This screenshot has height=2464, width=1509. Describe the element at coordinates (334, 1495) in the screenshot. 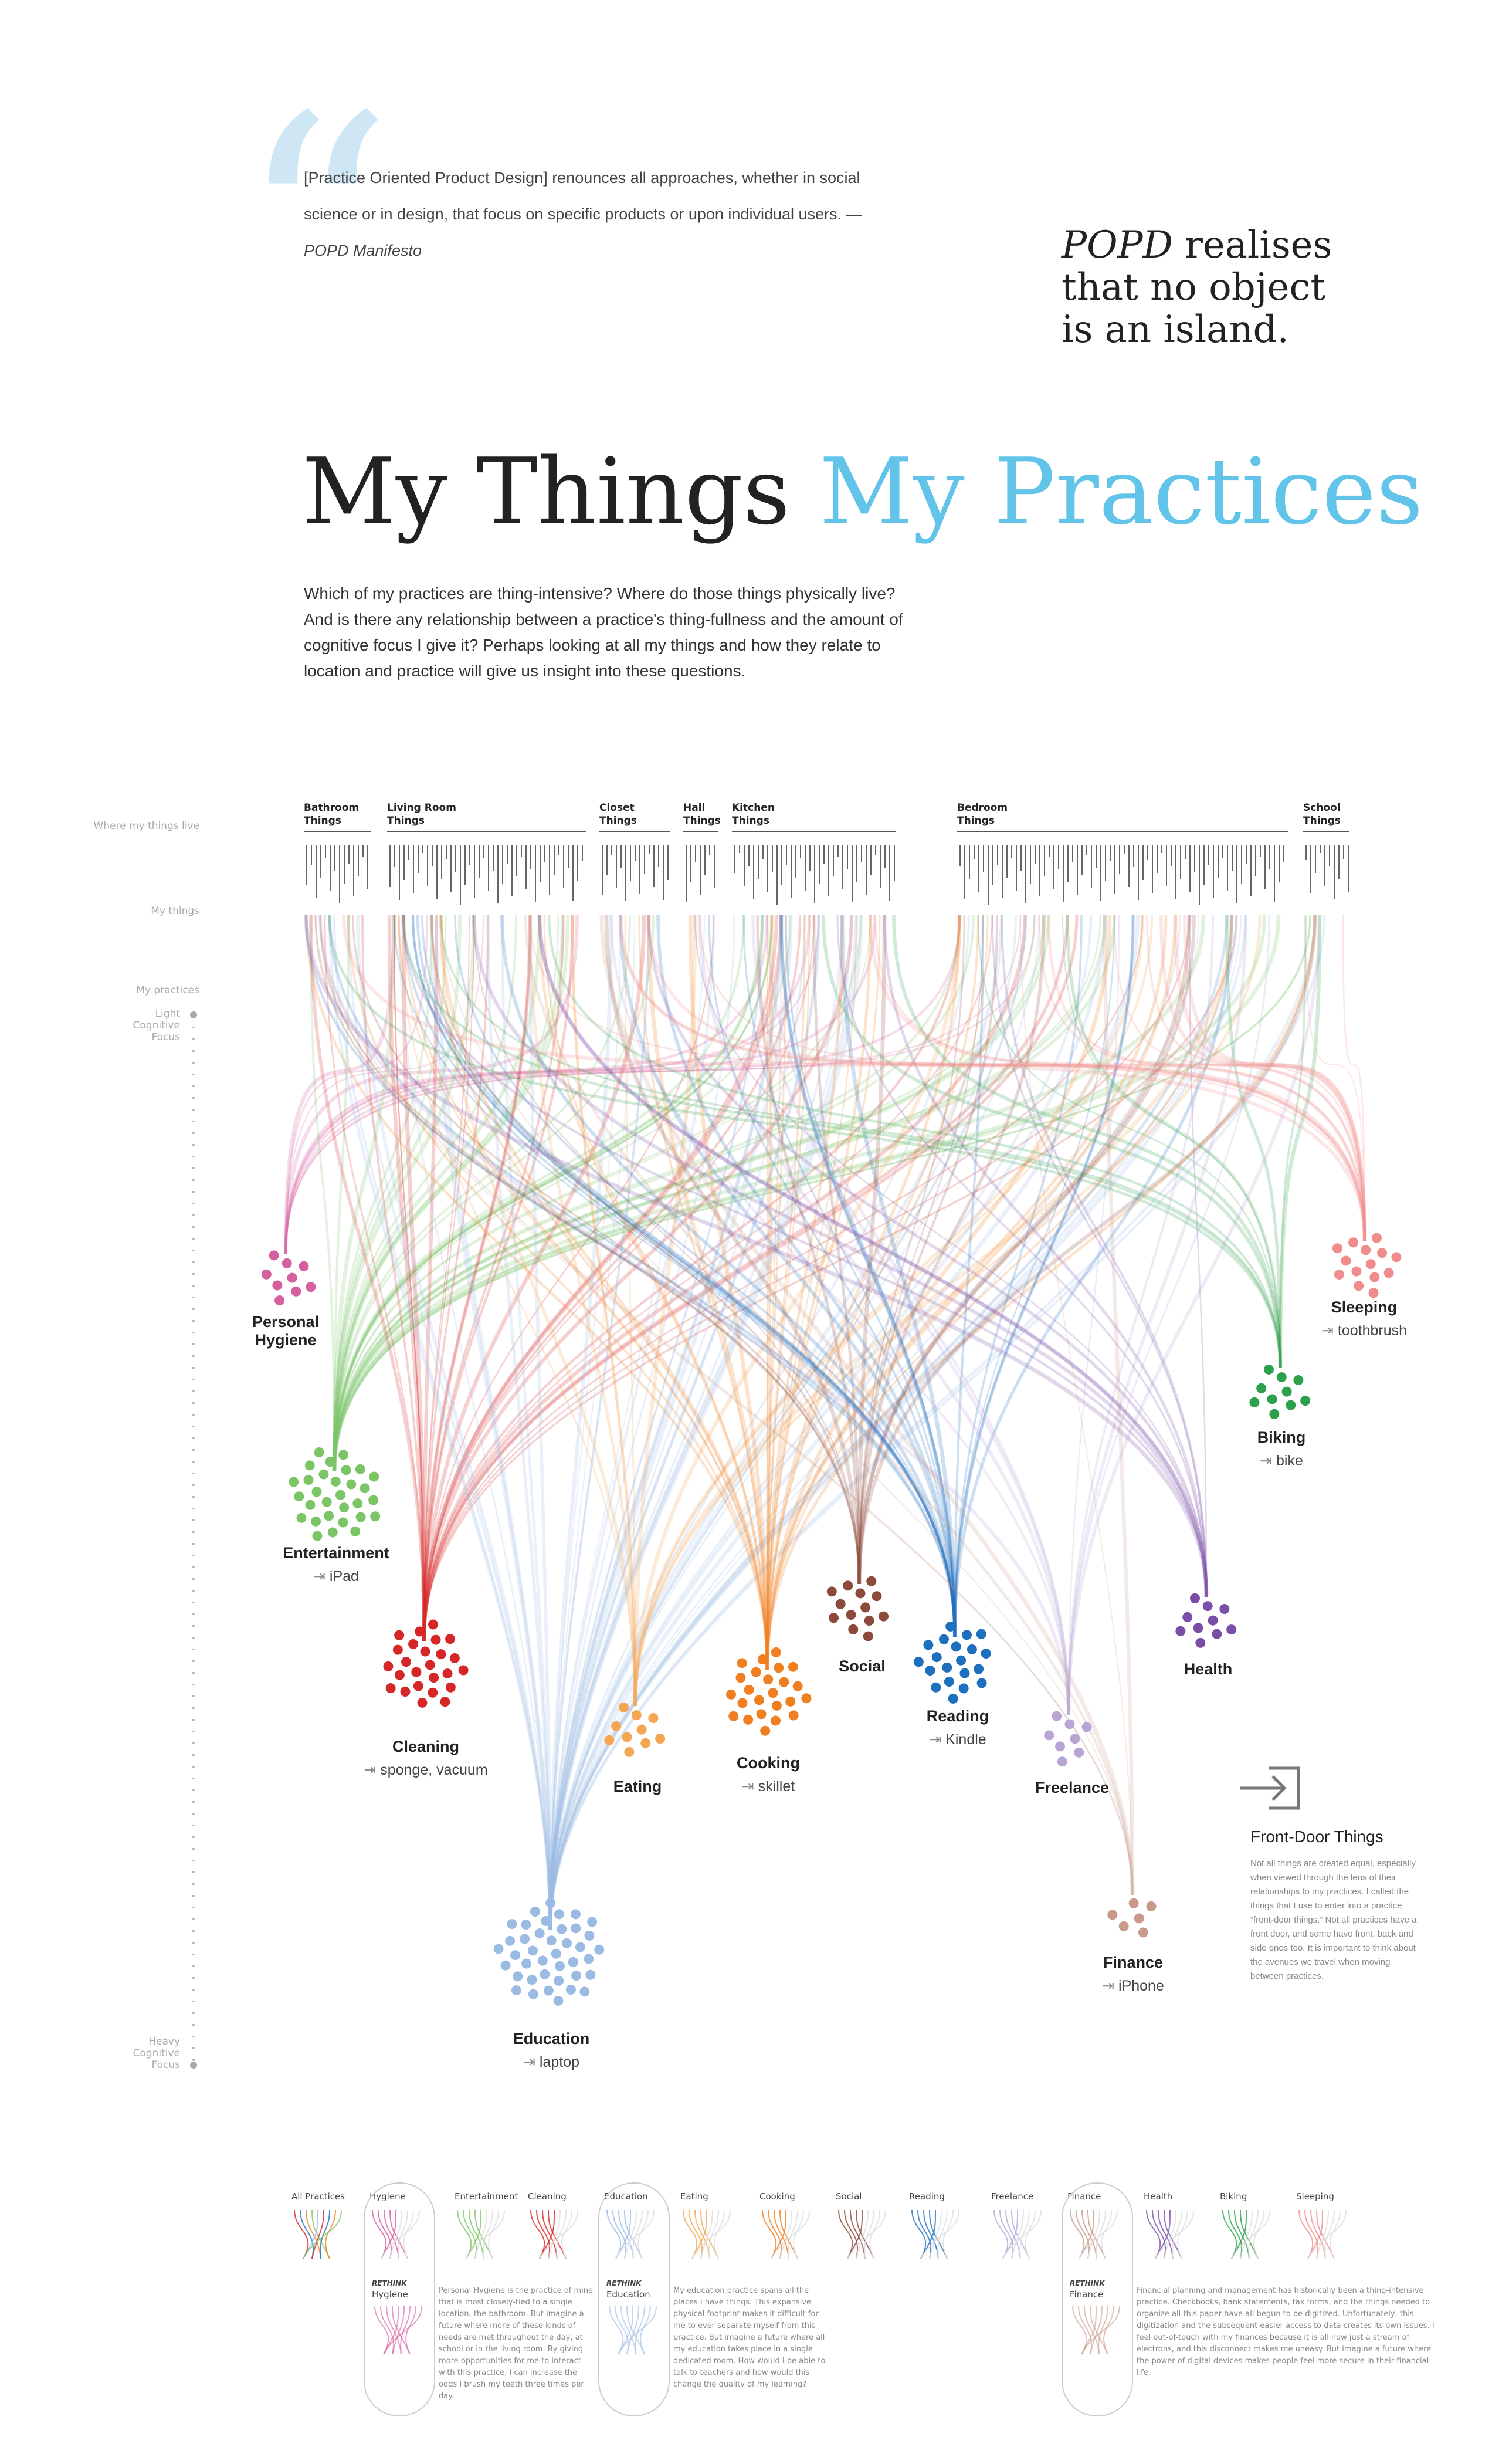

I see `practice-node-entertainment` at that location.